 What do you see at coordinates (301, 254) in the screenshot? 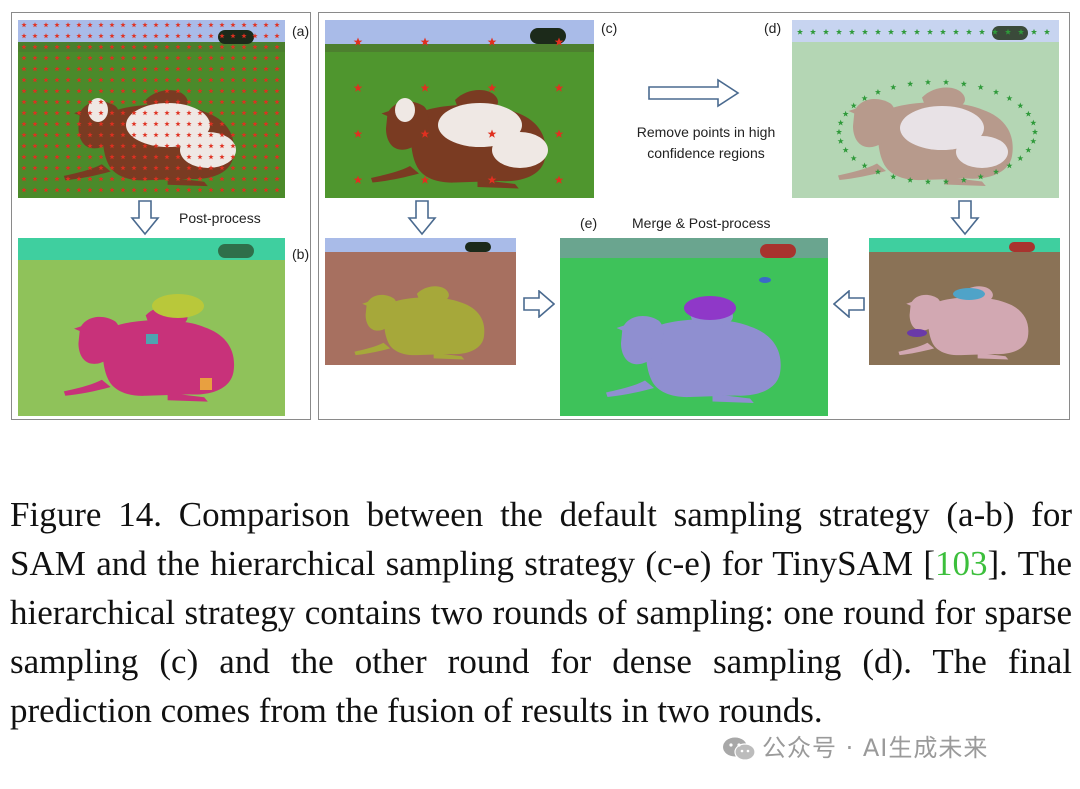
I see `panel-label-b: (b)` at bounding box center [301, 254].